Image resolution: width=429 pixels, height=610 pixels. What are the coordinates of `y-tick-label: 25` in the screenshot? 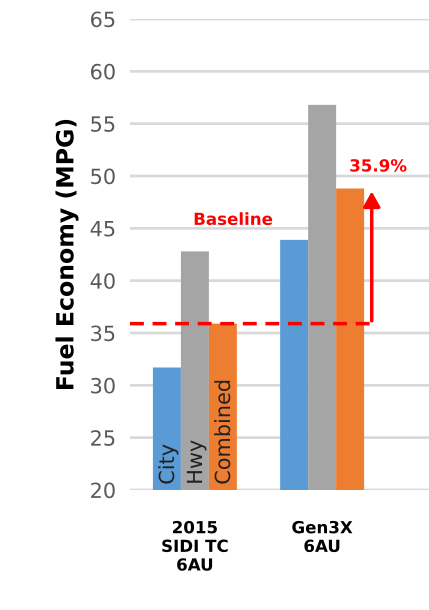 It's located at (102, 438).